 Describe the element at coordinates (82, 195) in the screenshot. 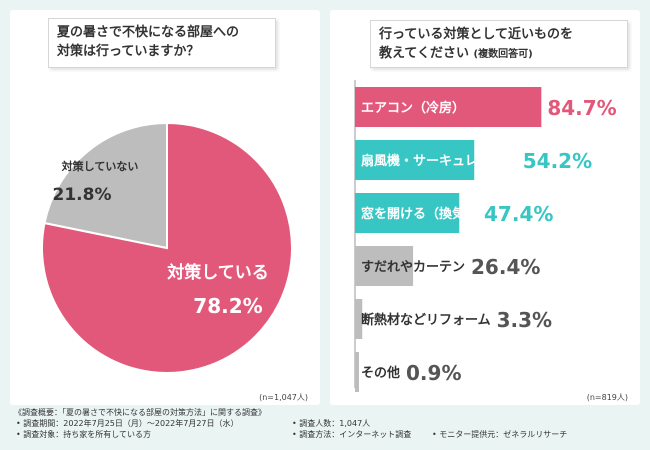

I see `pie-slice-value: 21.8%` at that location.